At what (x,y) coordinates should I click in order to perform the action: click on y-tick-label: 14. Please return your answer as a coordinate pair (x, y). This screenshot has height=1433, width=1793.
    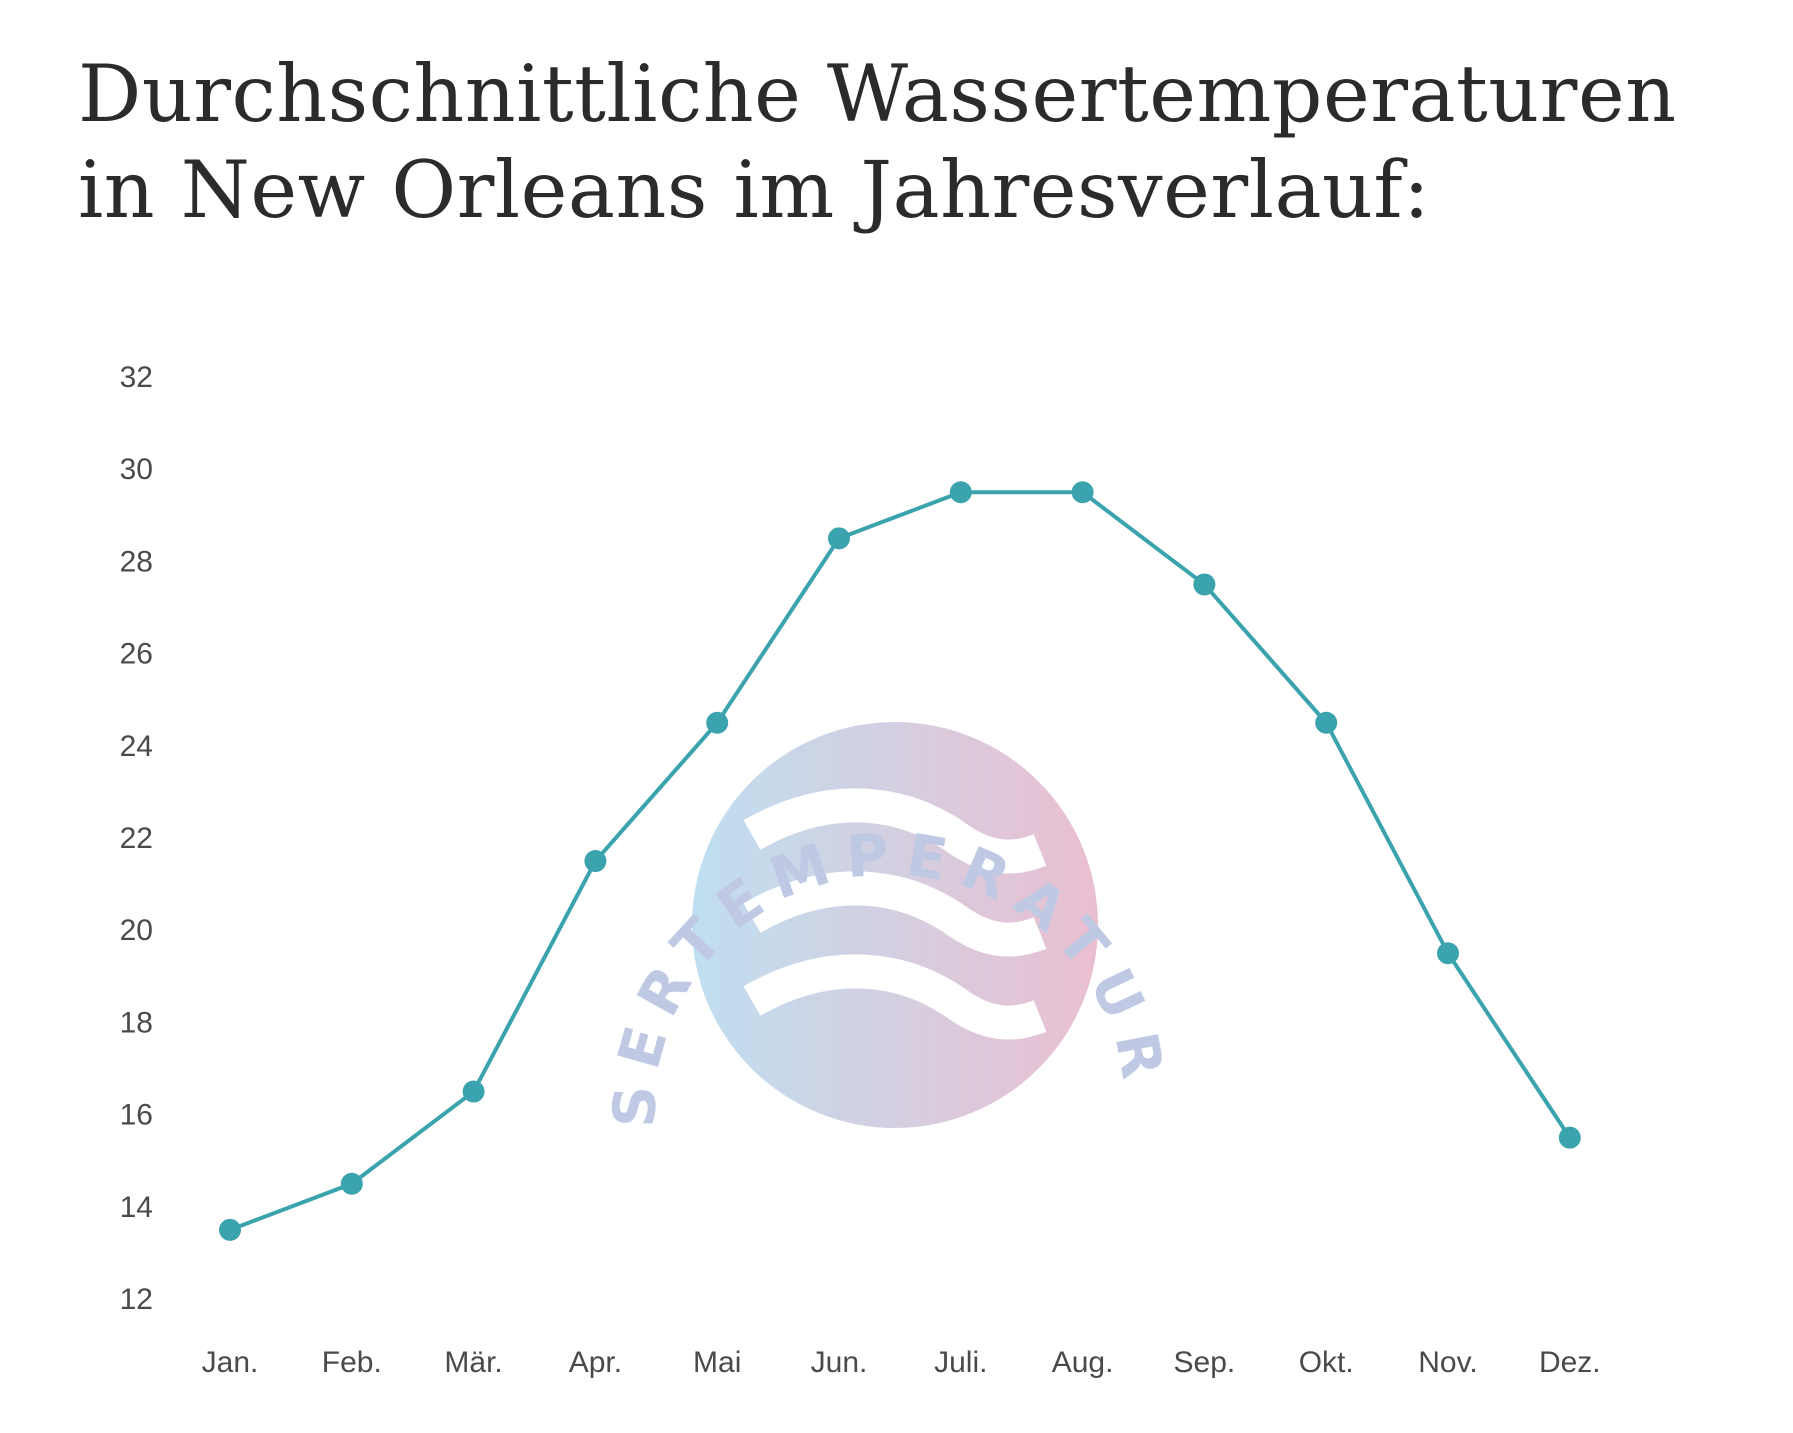
    Looking at the image, I should click on (136, 1207).